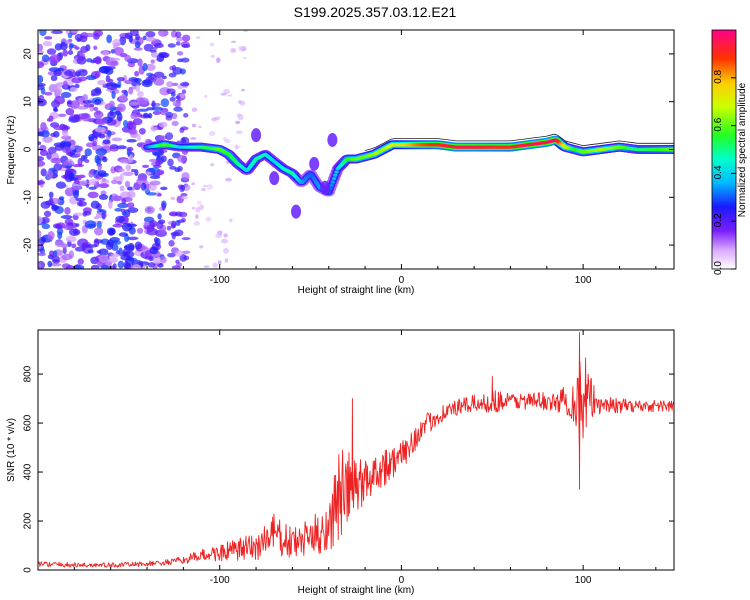  I want to click on colorbar-tick-label: 0.2, so click(718, 220).